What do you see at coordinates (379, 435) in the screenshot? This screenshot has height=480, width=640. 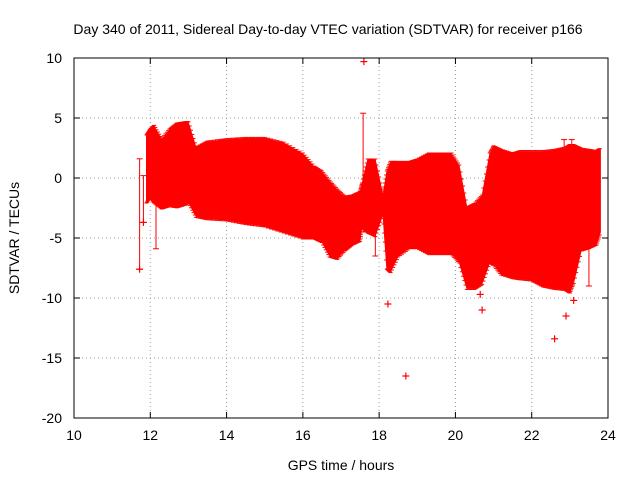 I see `x-tick-label: 18` at bounding box center [379, 435].